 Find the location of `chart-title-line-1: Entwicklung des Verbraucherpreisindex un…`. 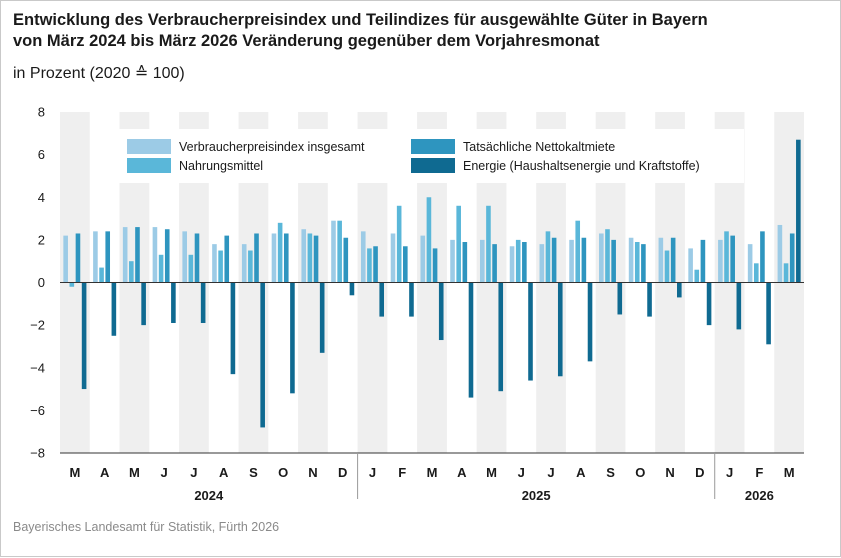

chart-title-line-1: Entwicklung des Verbraucherpreisindex un… is located at coordinates (360, 20).